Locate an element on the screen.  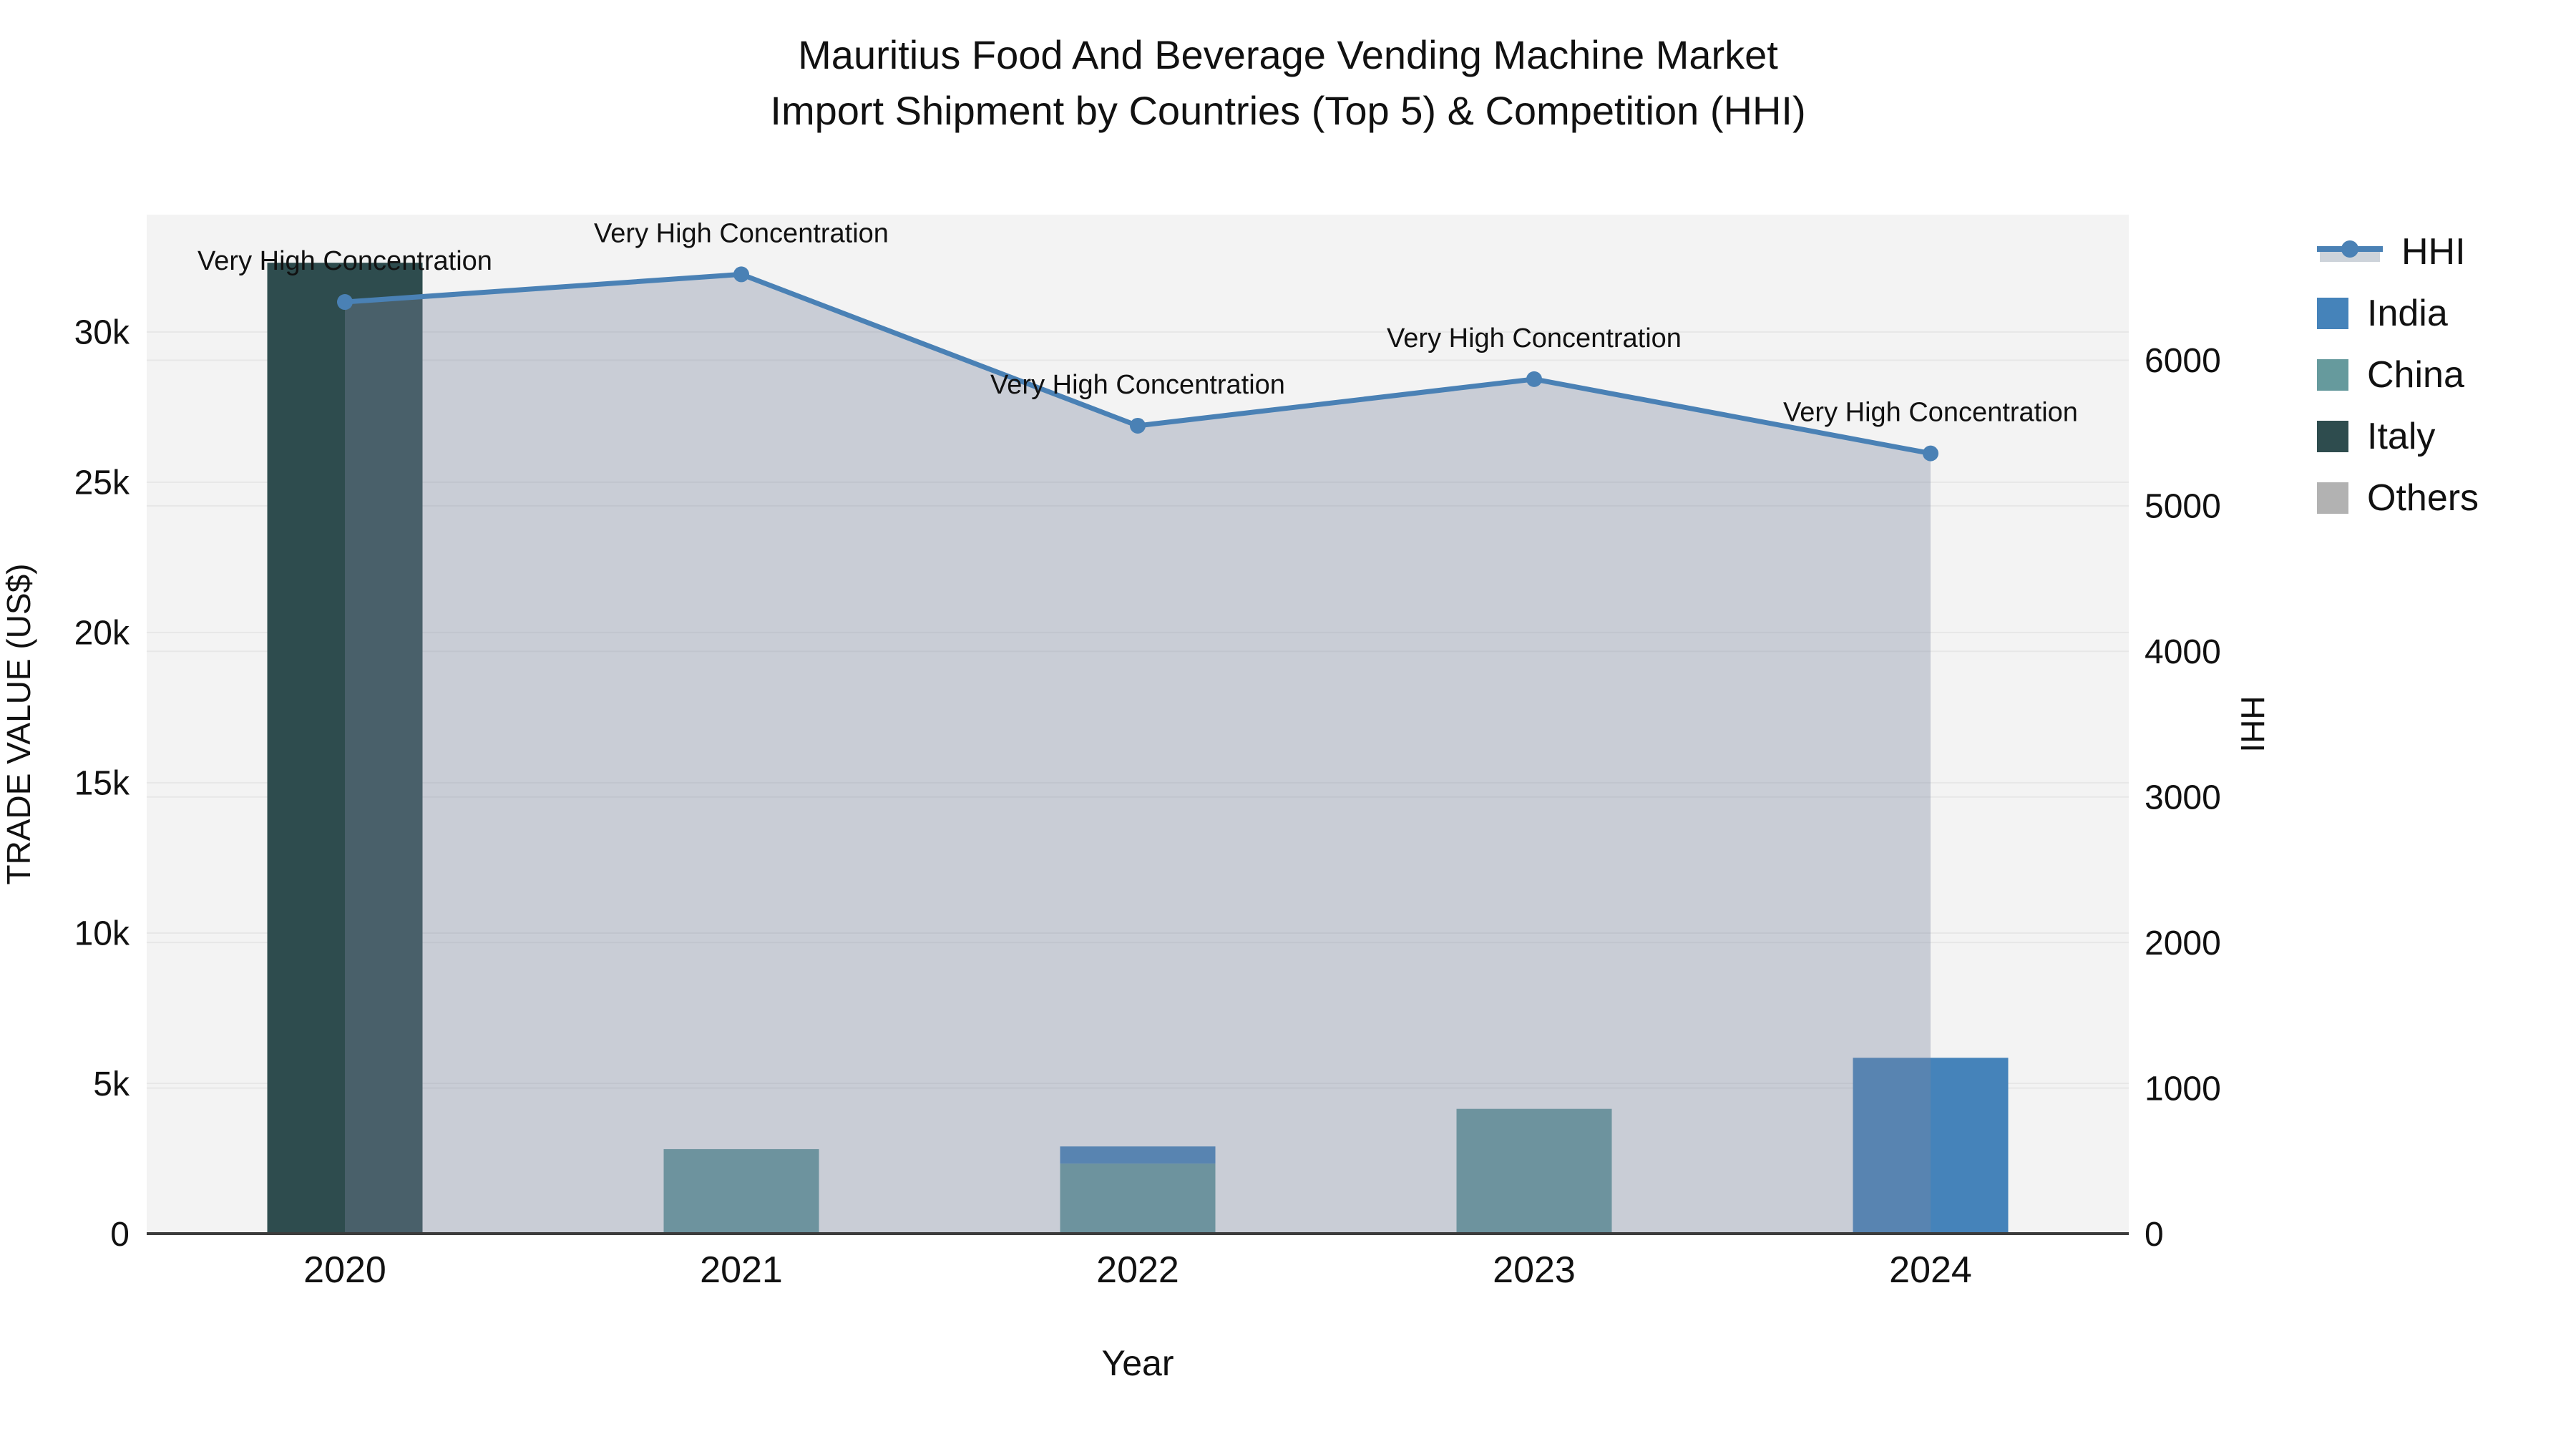
right-axis-title: HHI is located at coordinates (2252, 724).